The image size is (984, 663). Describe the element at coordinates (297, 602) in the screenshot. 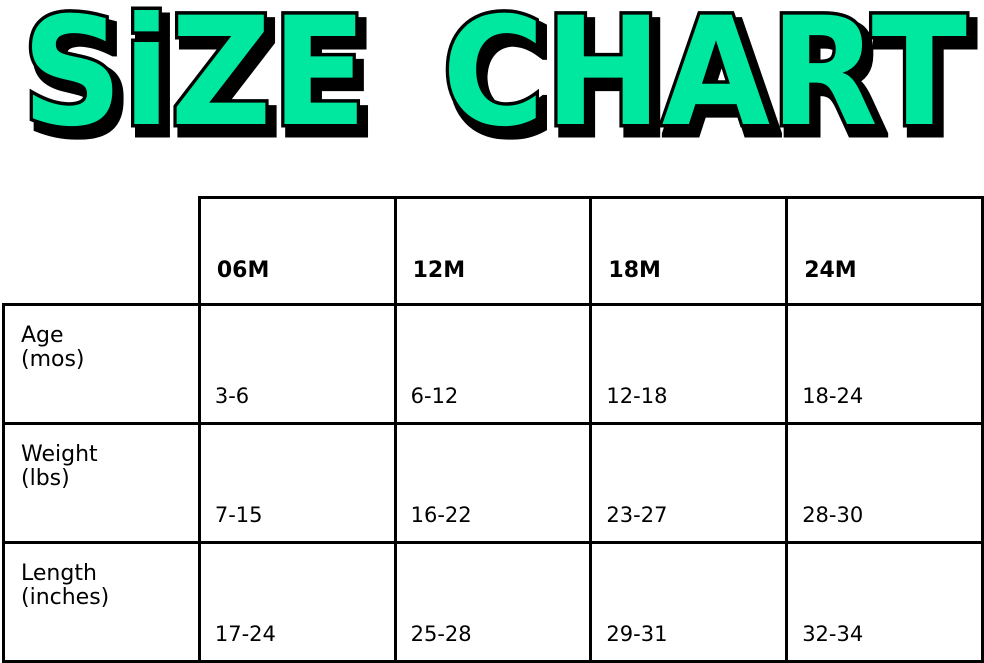

I see `table-cell: 17-24` at that location.